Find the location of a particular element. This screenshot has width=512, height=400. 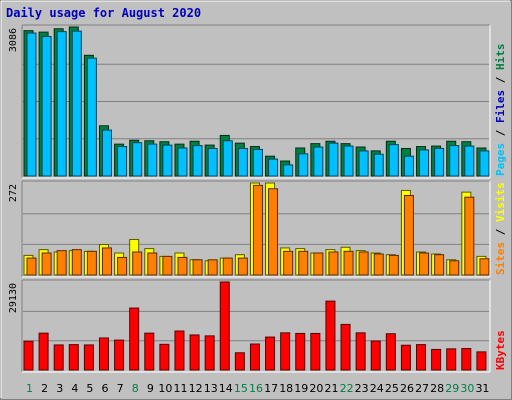

day-label-1: 1 is located at coordinates (29, 388).